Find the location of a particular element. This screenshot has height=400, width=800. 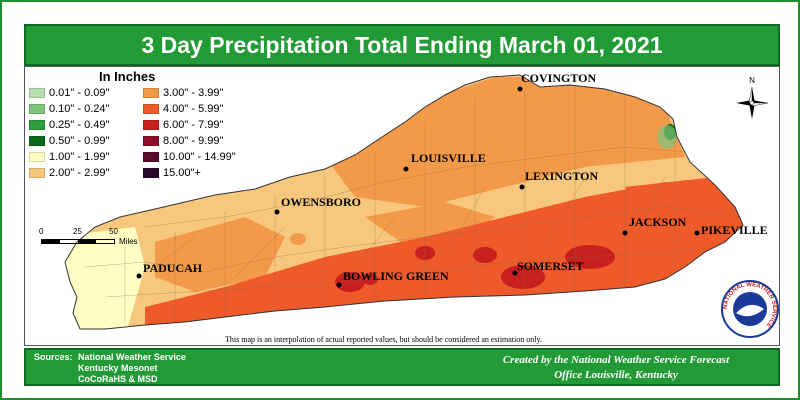

scale-tick: 0 is located at coordinates (41, 231).